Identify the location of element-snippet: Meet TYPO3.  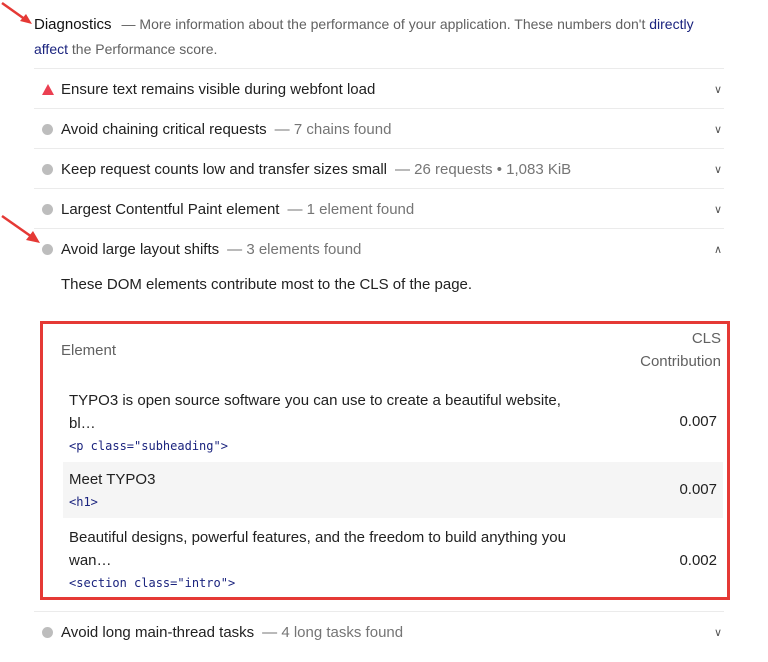
(112, 479).